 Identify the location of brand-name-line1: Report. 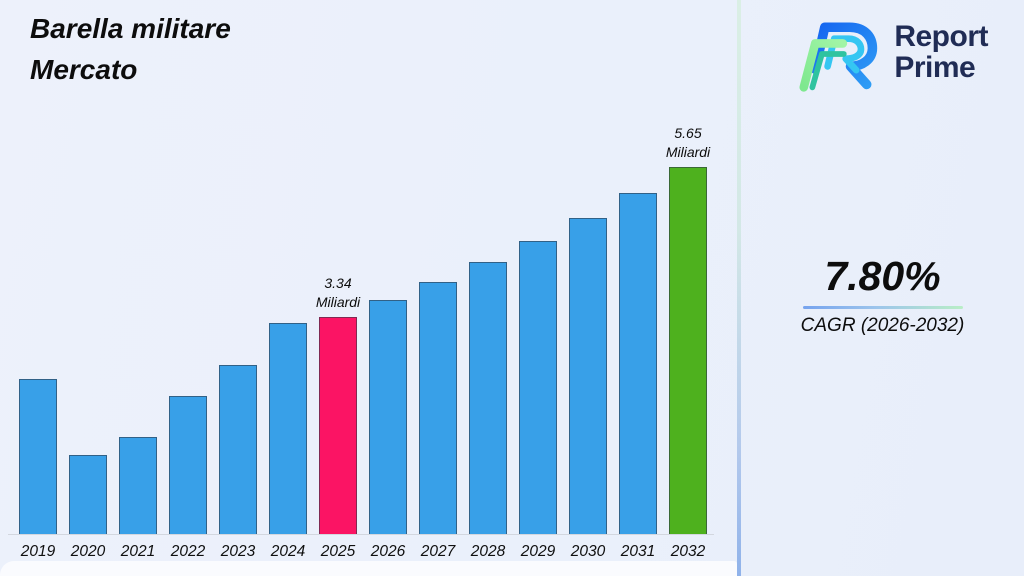
(941, 37).